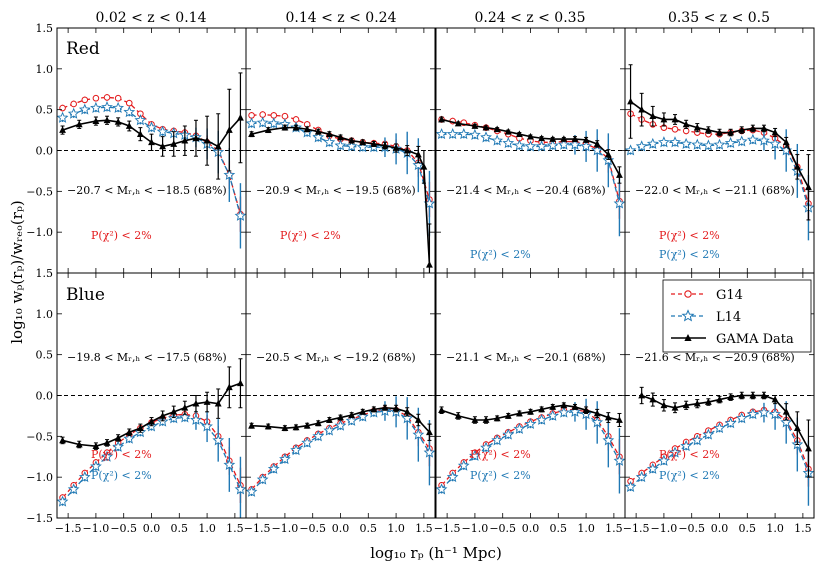 The image size is (830, 571). I want to click on legend-g14-marker, so click(688, 294).